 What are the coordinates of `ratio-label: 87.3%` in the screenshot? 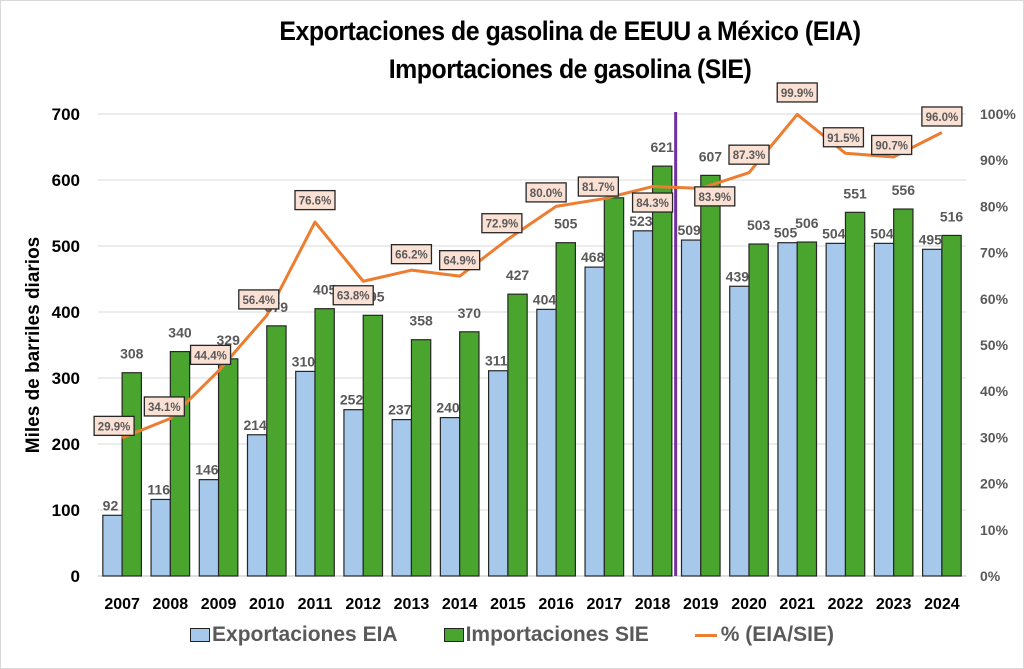 It's located at (749, 154).